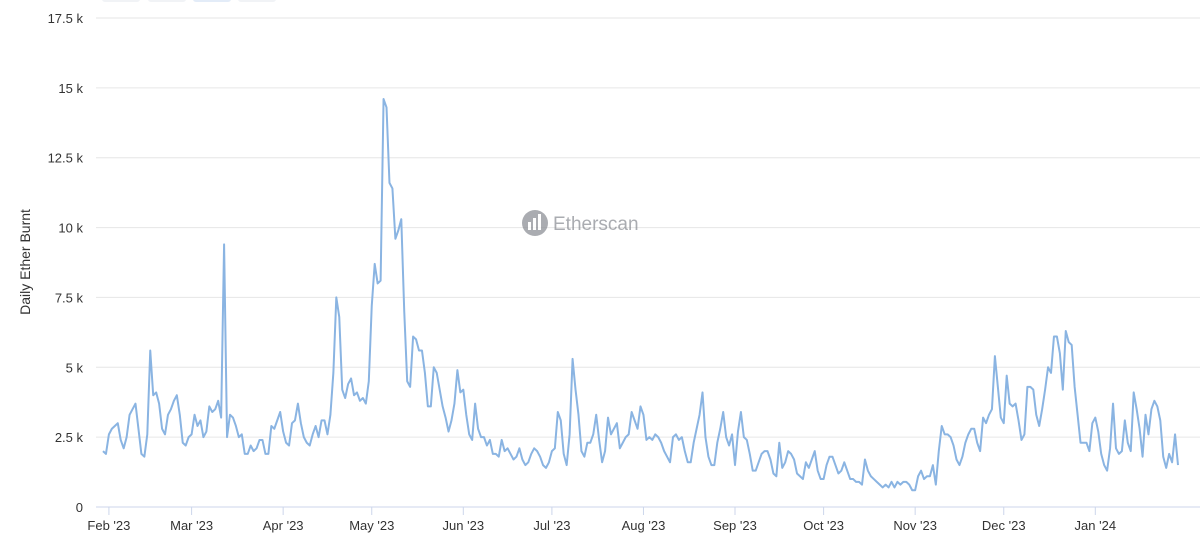  What do you see at coordinates (79, 507) in the screenshot?
I see `y-tick-label: 0` at bounding box center [79, 507].